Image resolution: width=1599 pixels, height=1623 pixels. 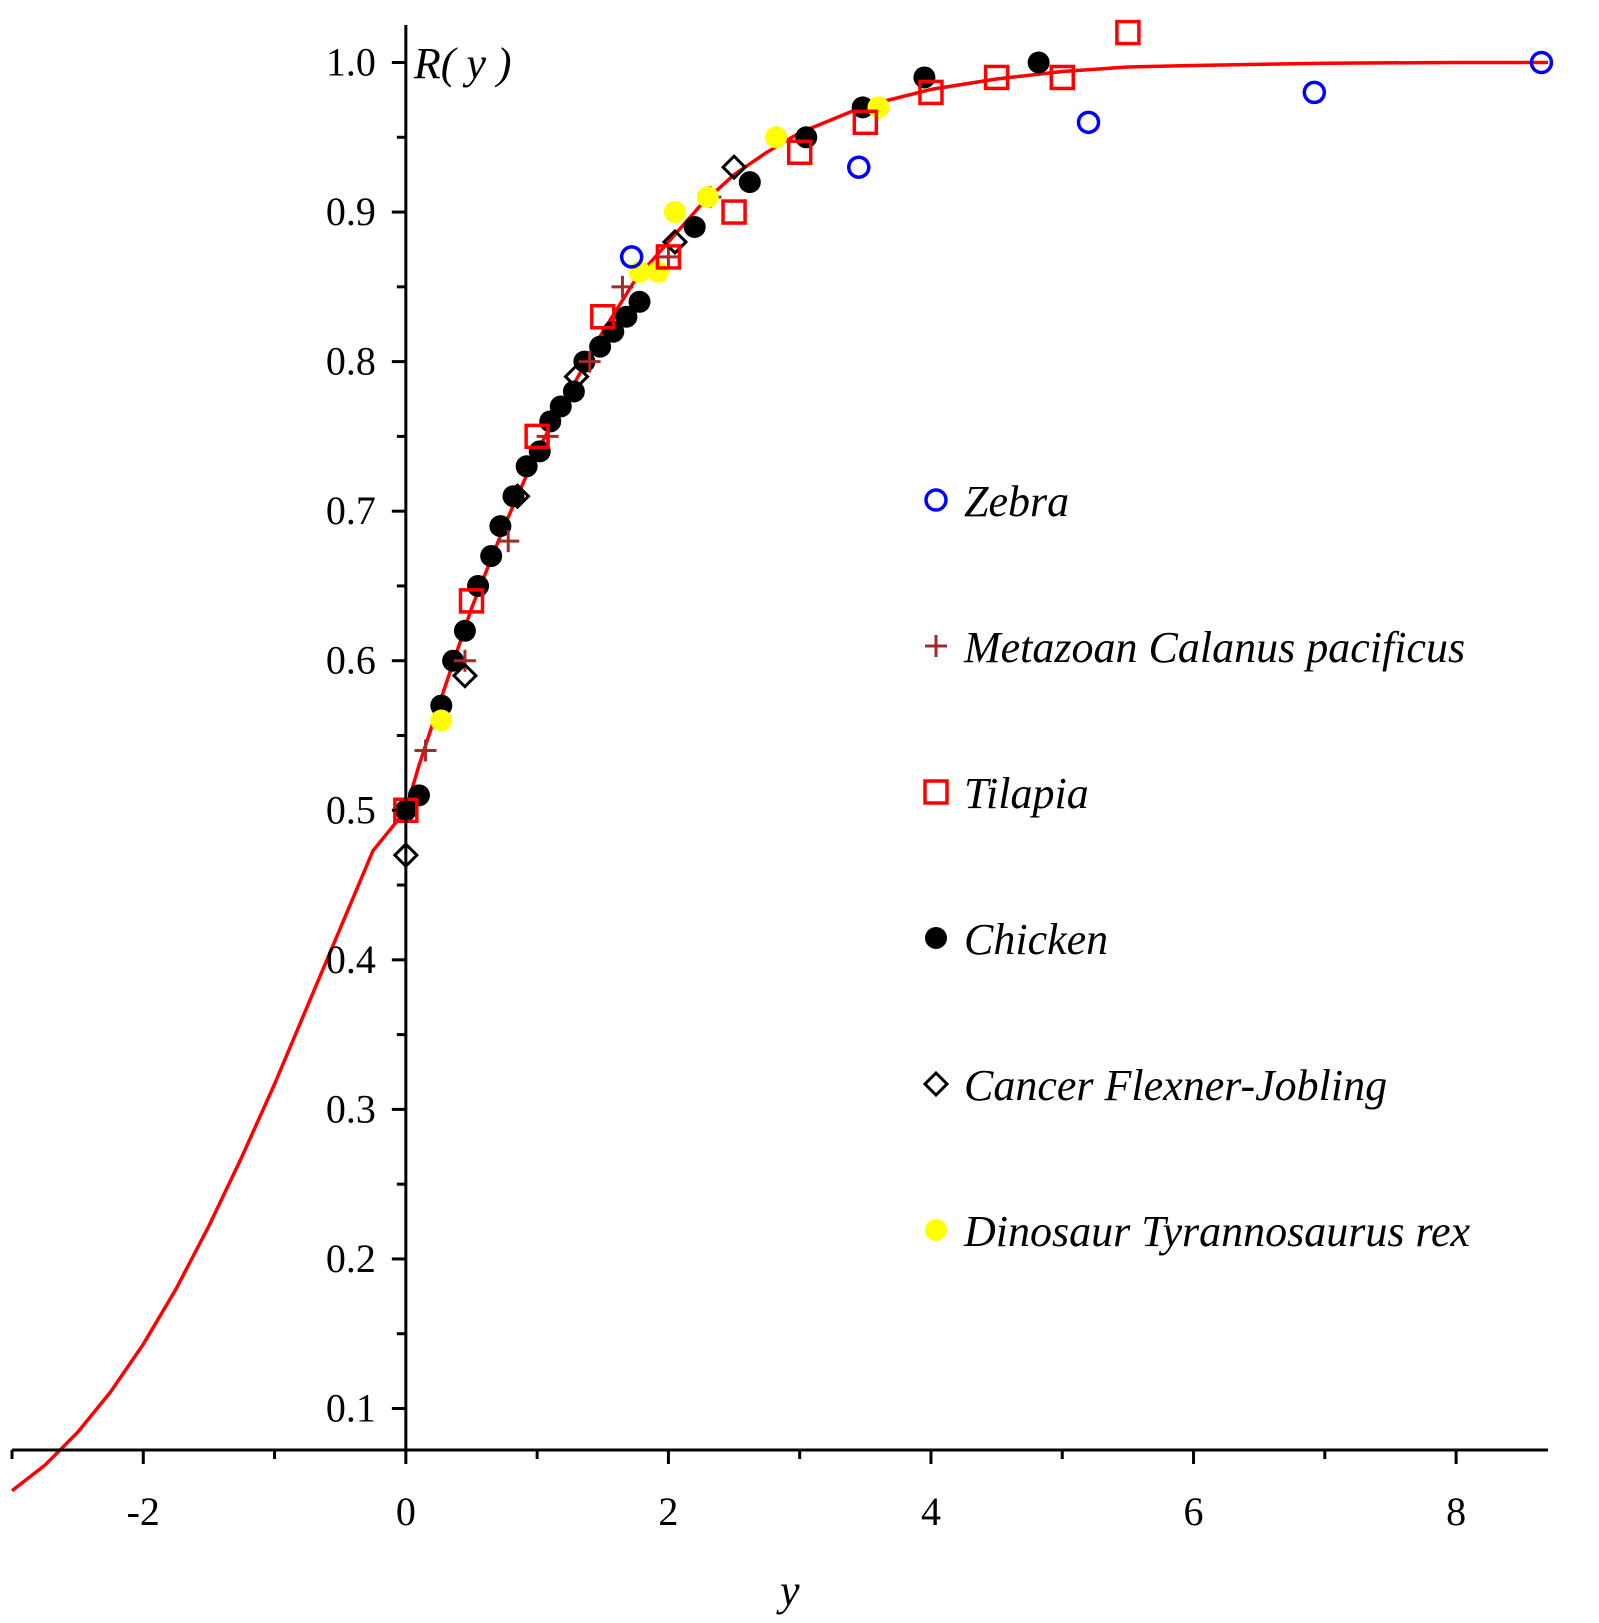 I want to click on x-tick-label: -2, so click(x=143, y=1511).